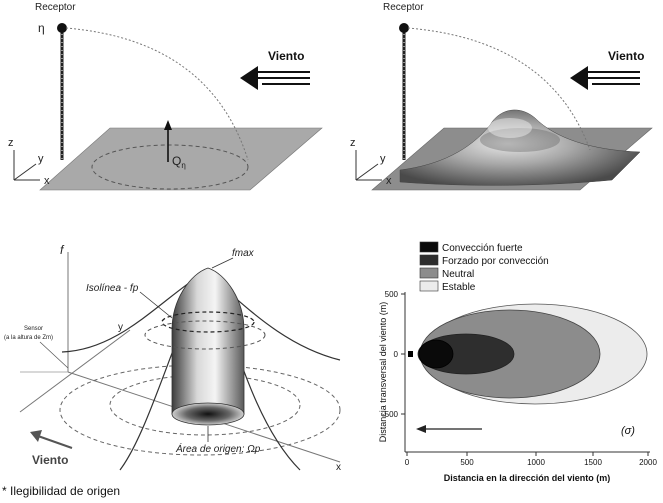 Image resolution: width=663 pixels, height=503 pixels. Describe the element at coordinates (536, 462) in the screenshot. I see `x-tick-label: 1000` at that location.